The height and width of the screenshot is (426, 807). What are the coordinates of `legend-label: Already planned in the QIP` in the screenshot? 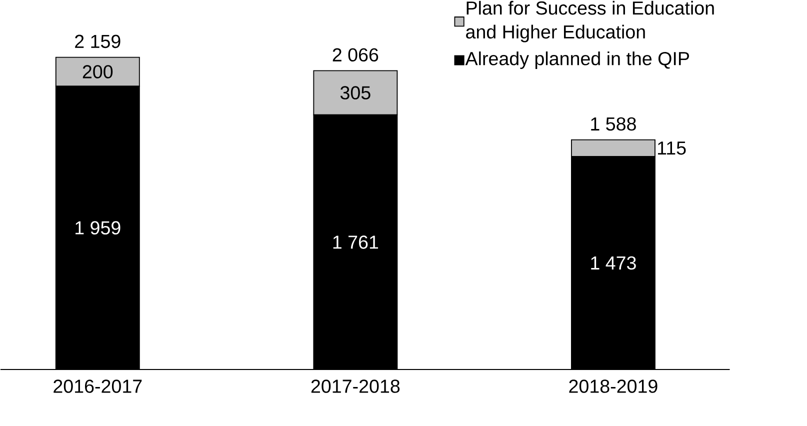 It's located at (577, 61).